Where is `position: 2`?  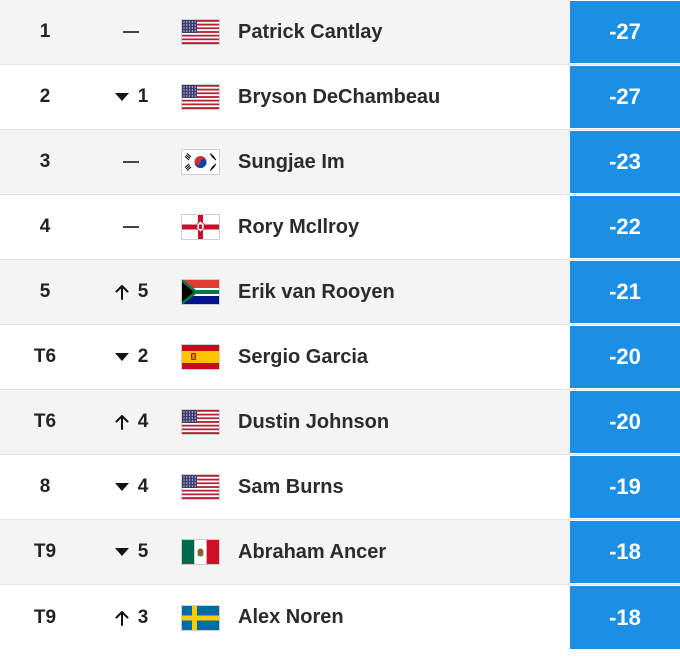 position: 2 is located at coordinates (45, 96).